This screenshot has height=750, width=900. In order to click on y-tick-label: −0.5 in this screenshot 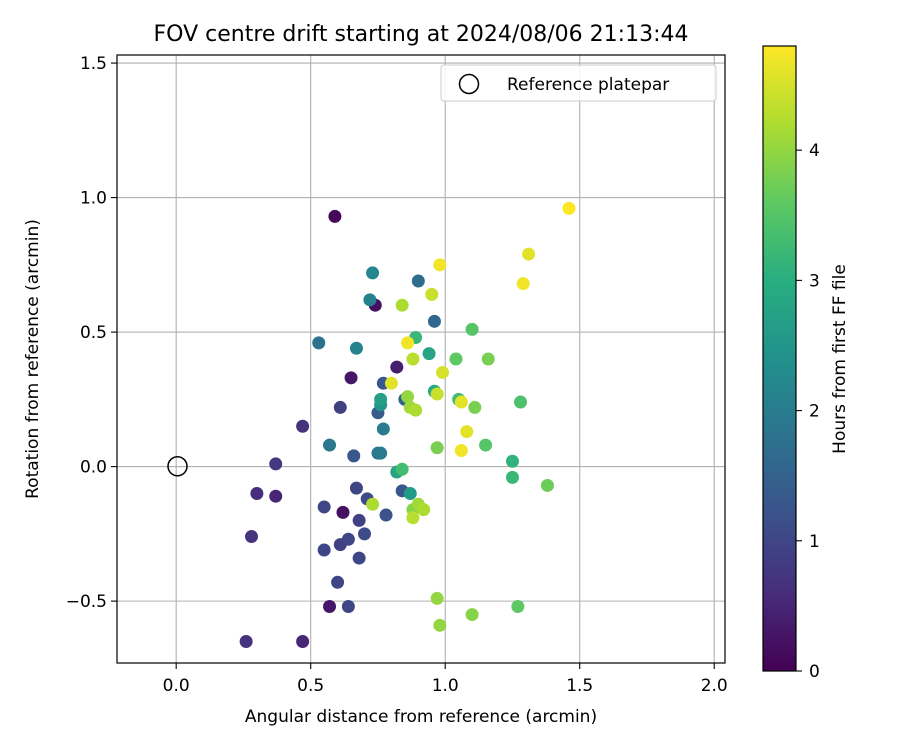, I will do `click(86, 602)`.